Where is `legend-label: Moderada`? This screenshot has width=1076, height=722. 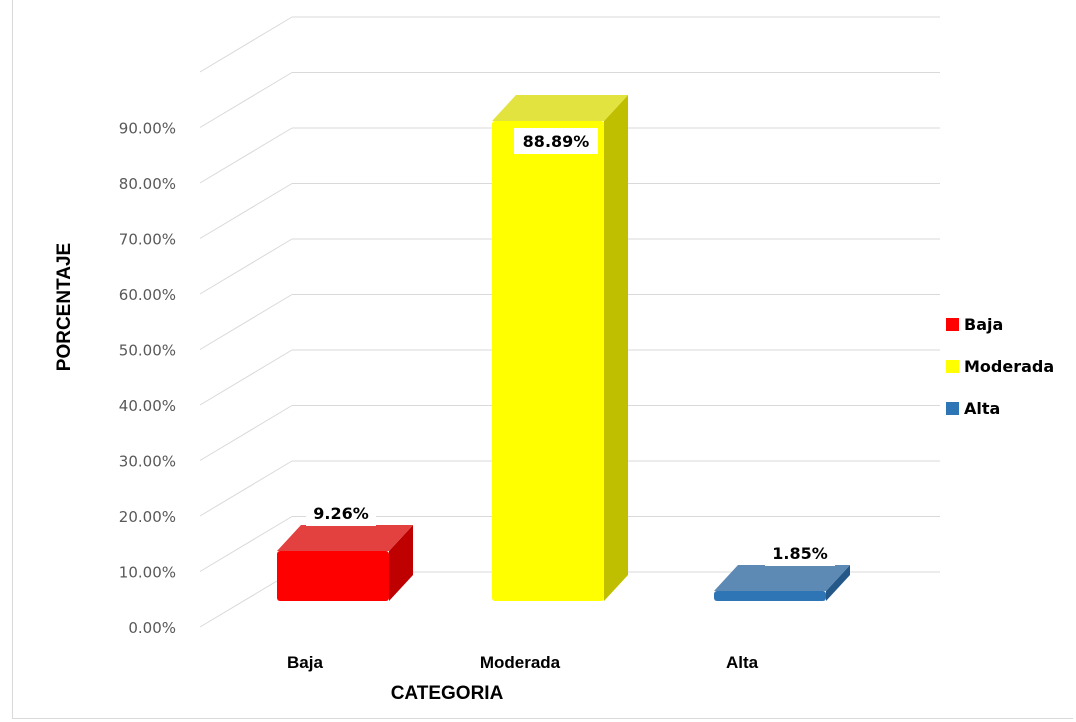
legend-label: Moderada is located at coordinates (1009, 366).